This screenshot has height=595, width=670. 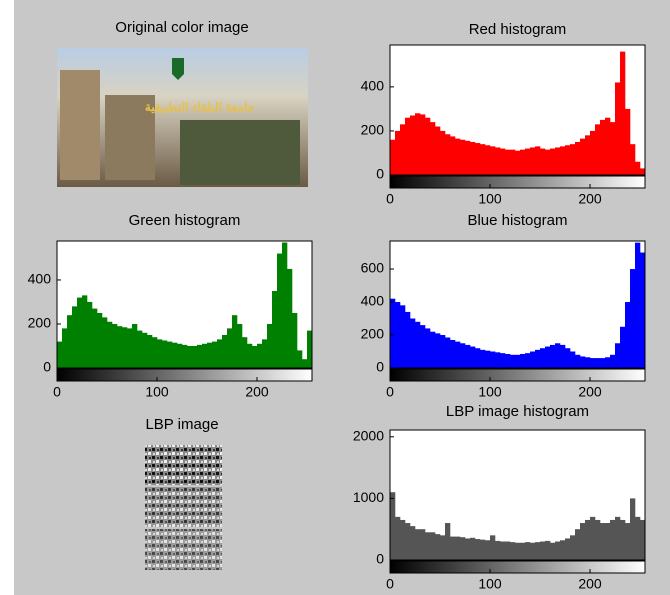 I want to click on y-tick-label: 600, so click(x=373, y=268).